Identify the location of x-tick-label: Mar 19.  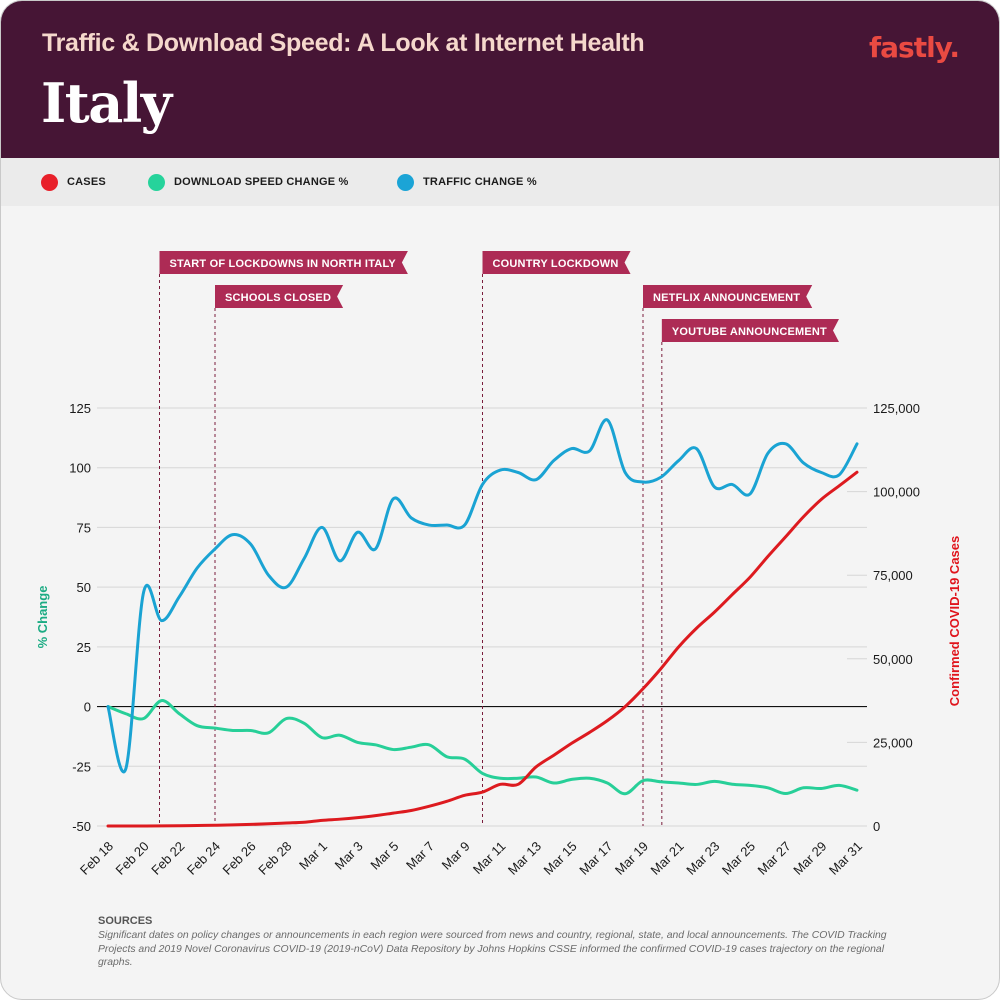
(631, 858).